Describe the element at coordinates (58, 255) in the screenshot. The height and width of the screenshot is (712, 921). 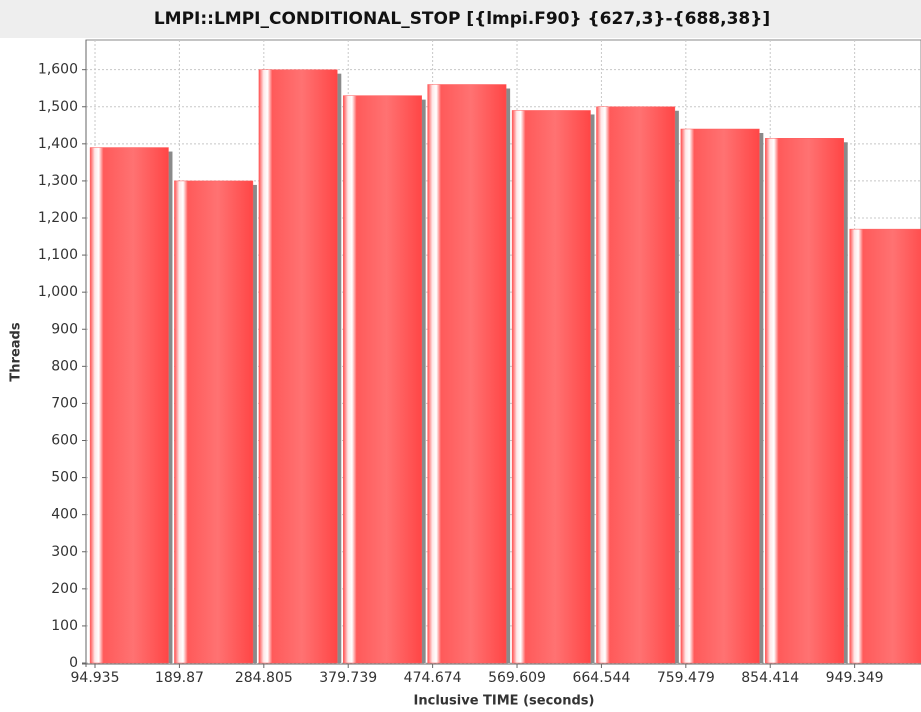
I see `y-tick-label: 1,100` at that location.